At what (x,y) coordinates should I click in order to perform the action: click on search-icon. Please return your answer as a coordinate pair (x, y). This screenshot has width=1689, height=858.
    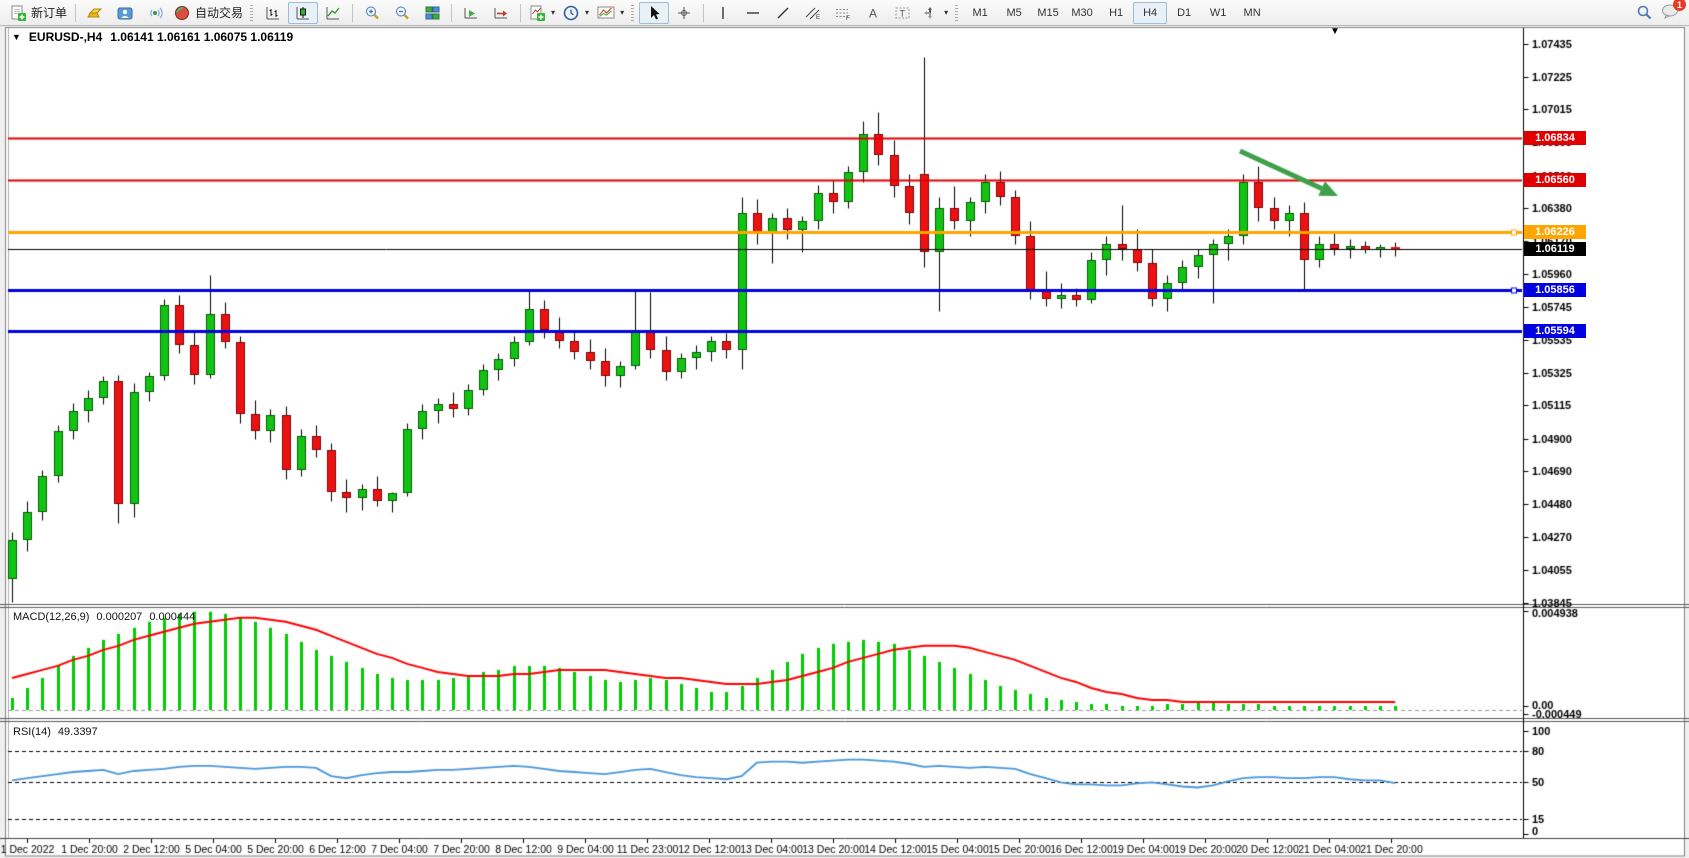
    Looking at the image, I should click on (1644, 12).